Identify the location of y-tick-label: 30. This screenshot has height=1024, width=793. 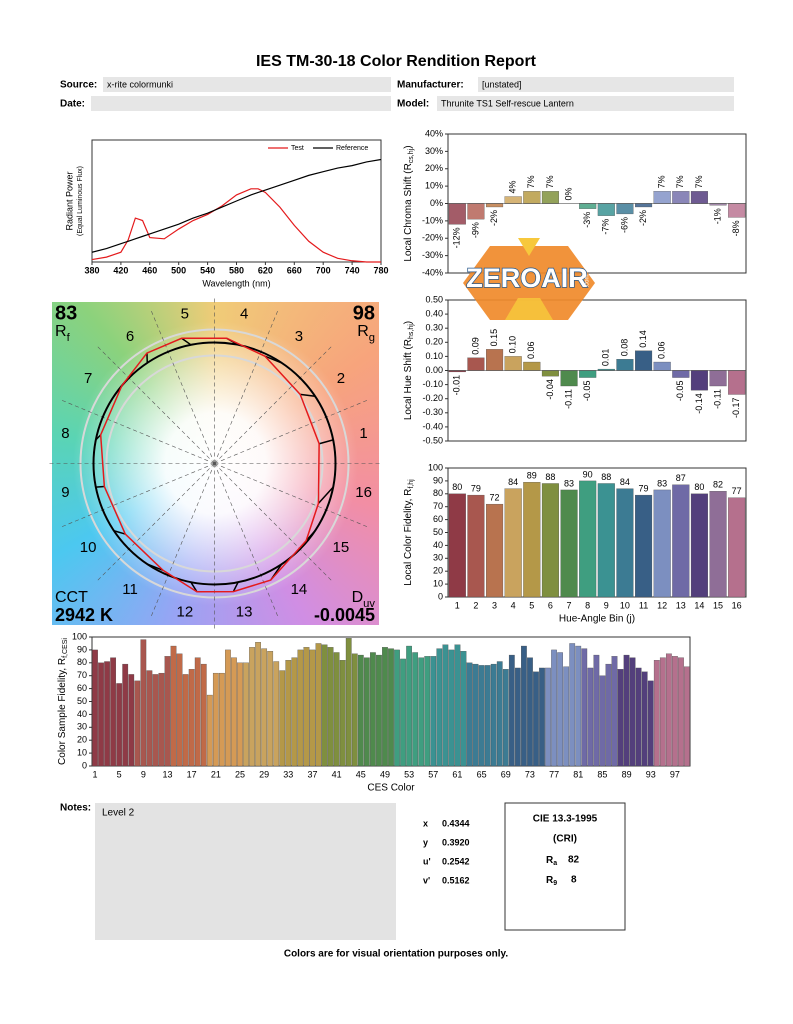
(438, 558).